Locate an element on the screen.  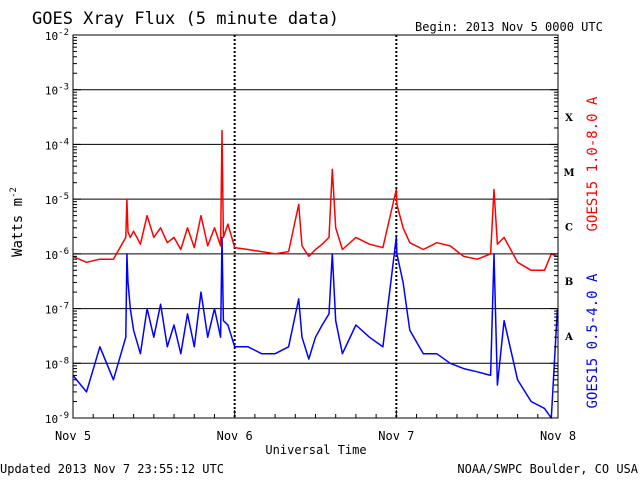
y-tick-label: 10-7 is located at coordinates (57, 309).